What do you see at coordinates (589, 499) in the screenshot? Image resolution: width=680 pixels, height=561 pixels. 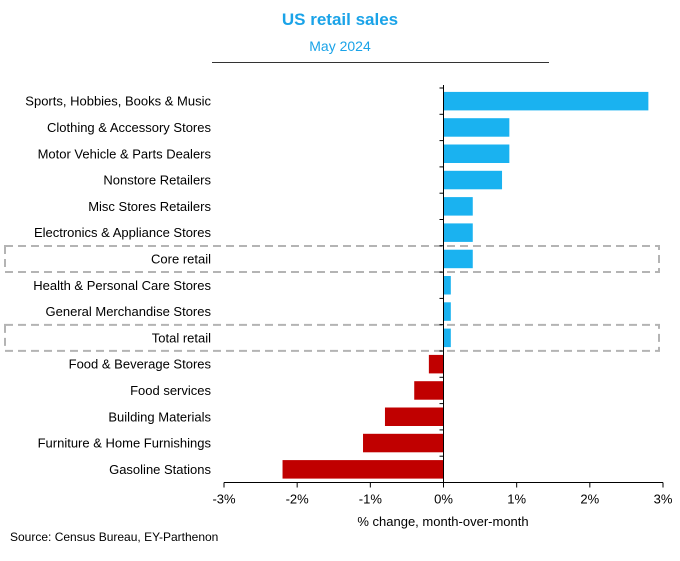 I see `x-tick-label: 2%` at bounding box center [589, 499].